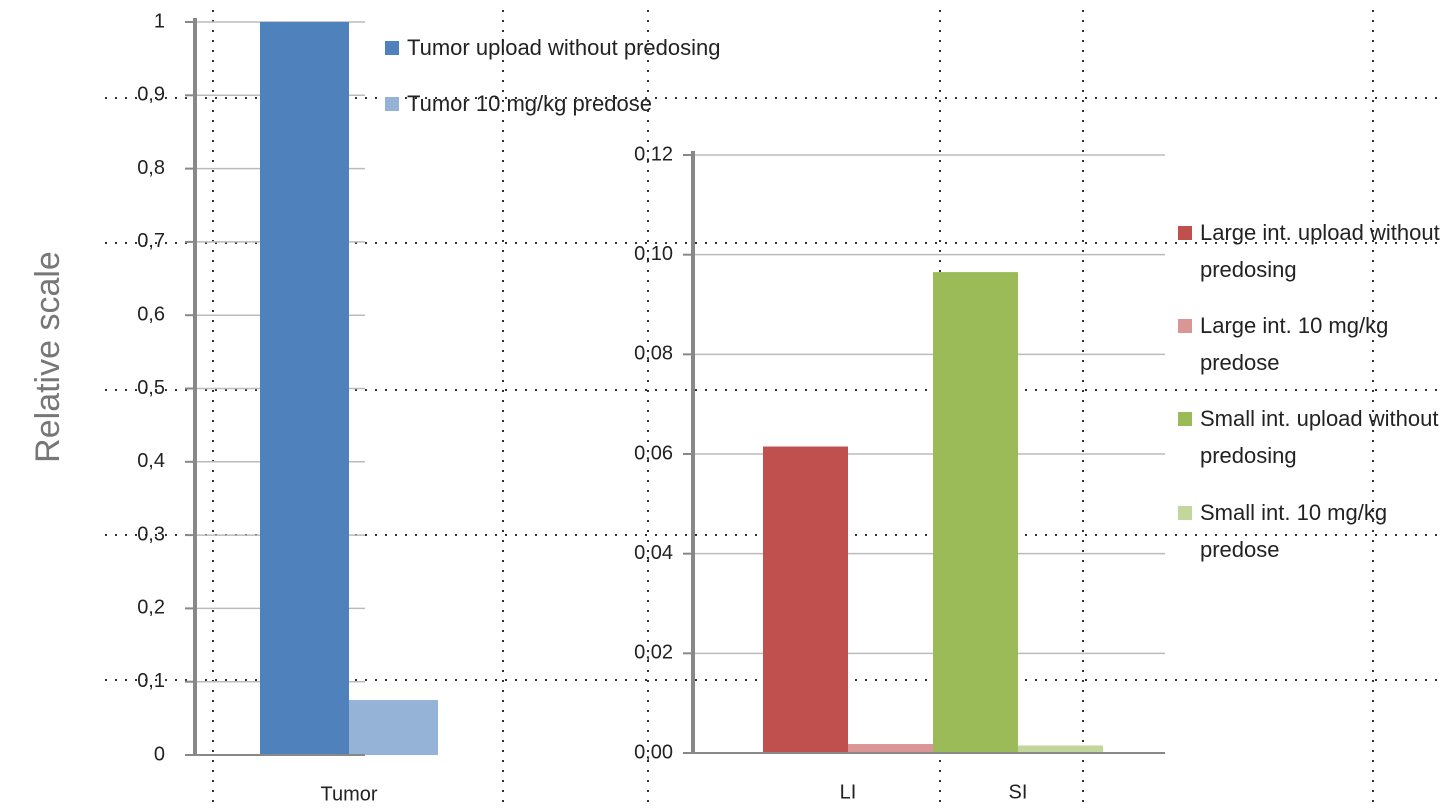 This screenshot has width=1441, height=810. I want to click on y-tick-label: 0,2, so click(151, 608).